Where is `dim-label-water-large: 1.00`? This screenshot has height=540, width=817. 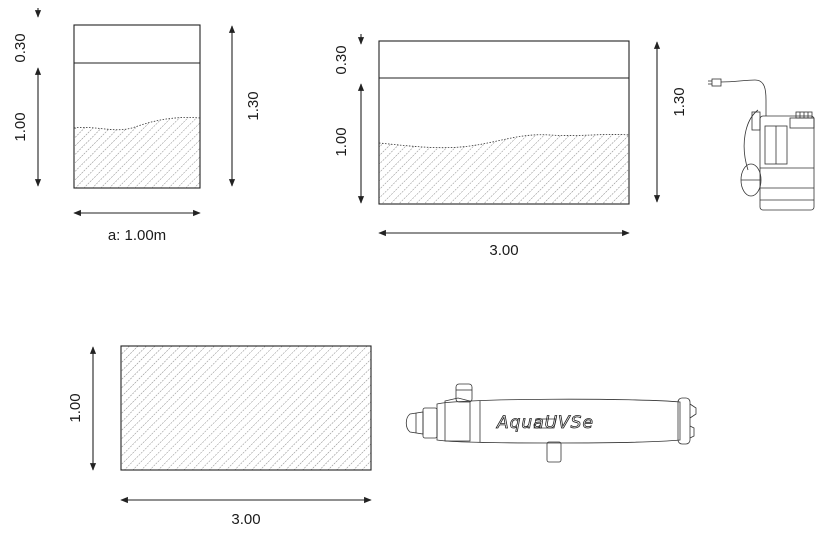 dim-label-water-large: 1.00 is located at coordinates (341, 141).